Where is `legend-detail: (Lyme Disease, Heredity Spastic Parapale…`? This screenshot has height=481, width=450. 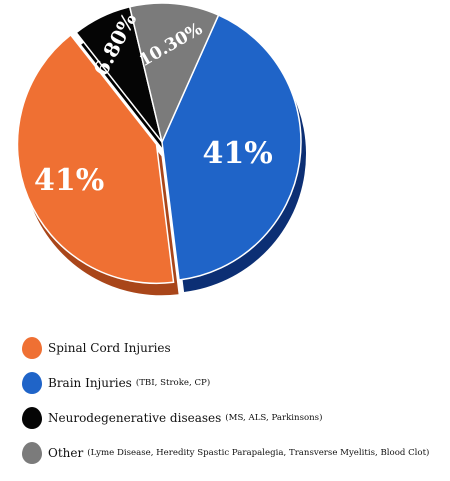
legend-detail: (Lyme Disease, Heredity Spastic Parapale… is located at coordinates (258, 453).